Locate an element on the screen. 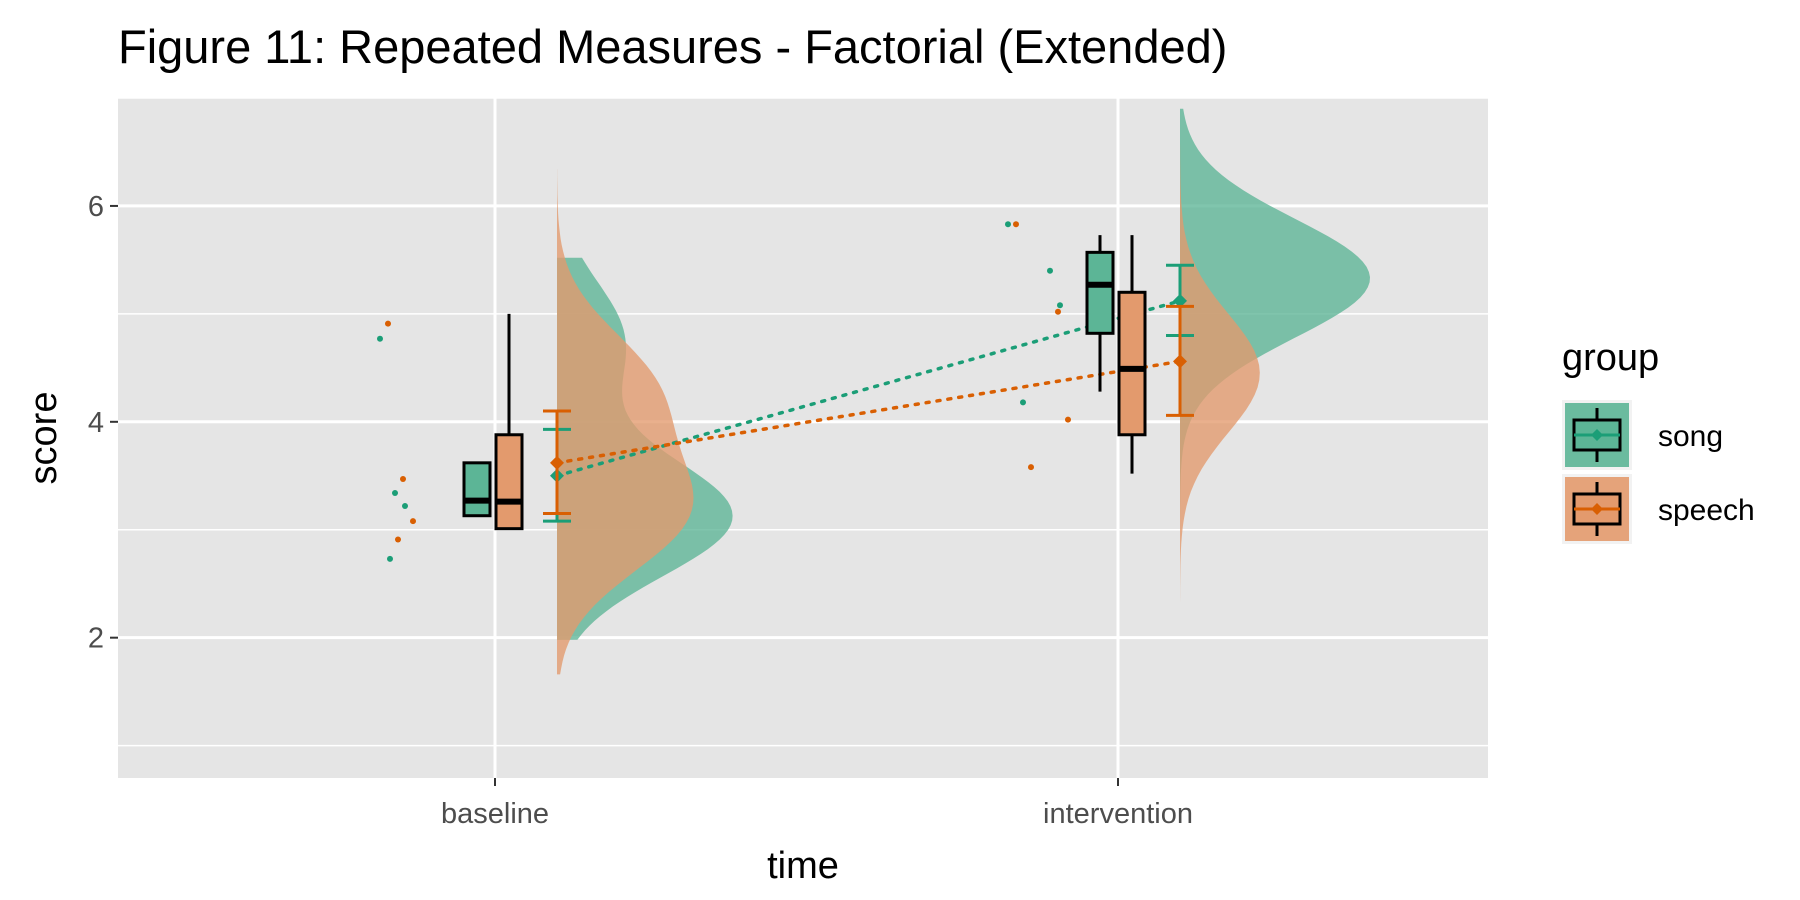 The image size is (1800, 900). box-speech-intervention is located at coordinates (1132, 363).